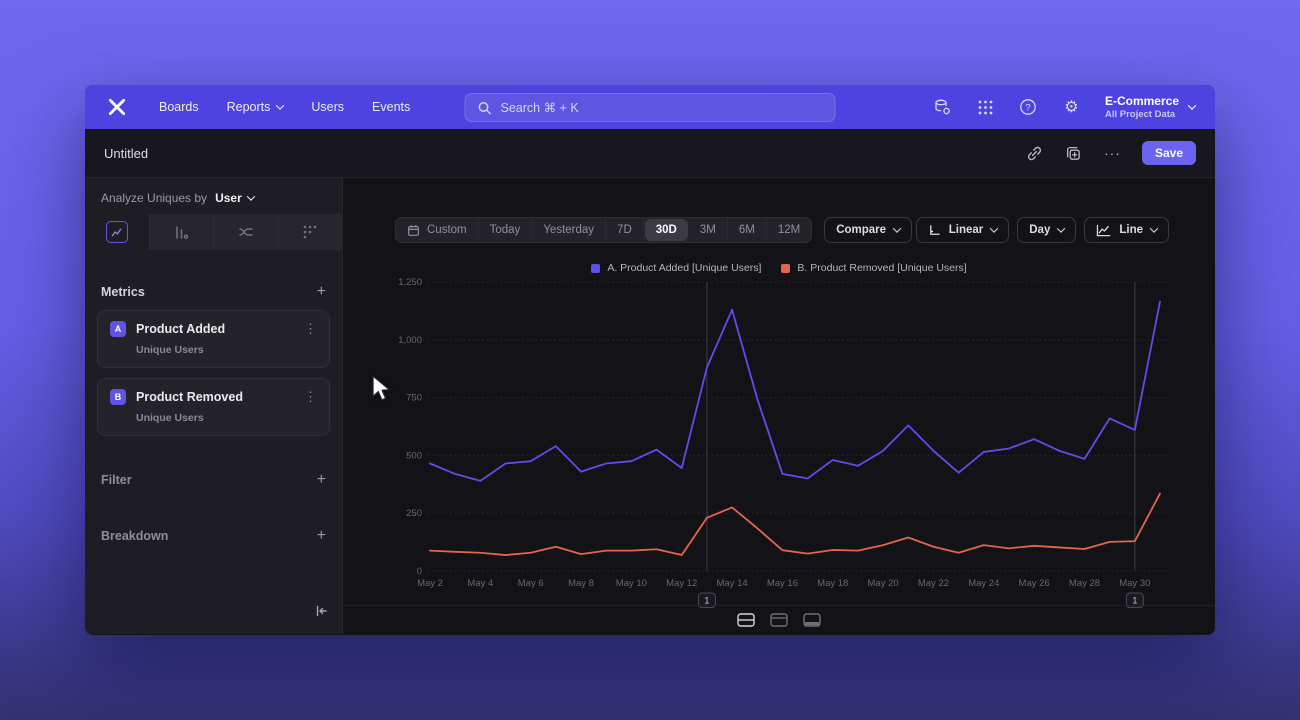 The height and width of the screenshot is (720, 1300). What do you see at coordinates (256, 107) in the screenshot?
I see `nav-item-reports: Reports` at bounding box center [256, 107].